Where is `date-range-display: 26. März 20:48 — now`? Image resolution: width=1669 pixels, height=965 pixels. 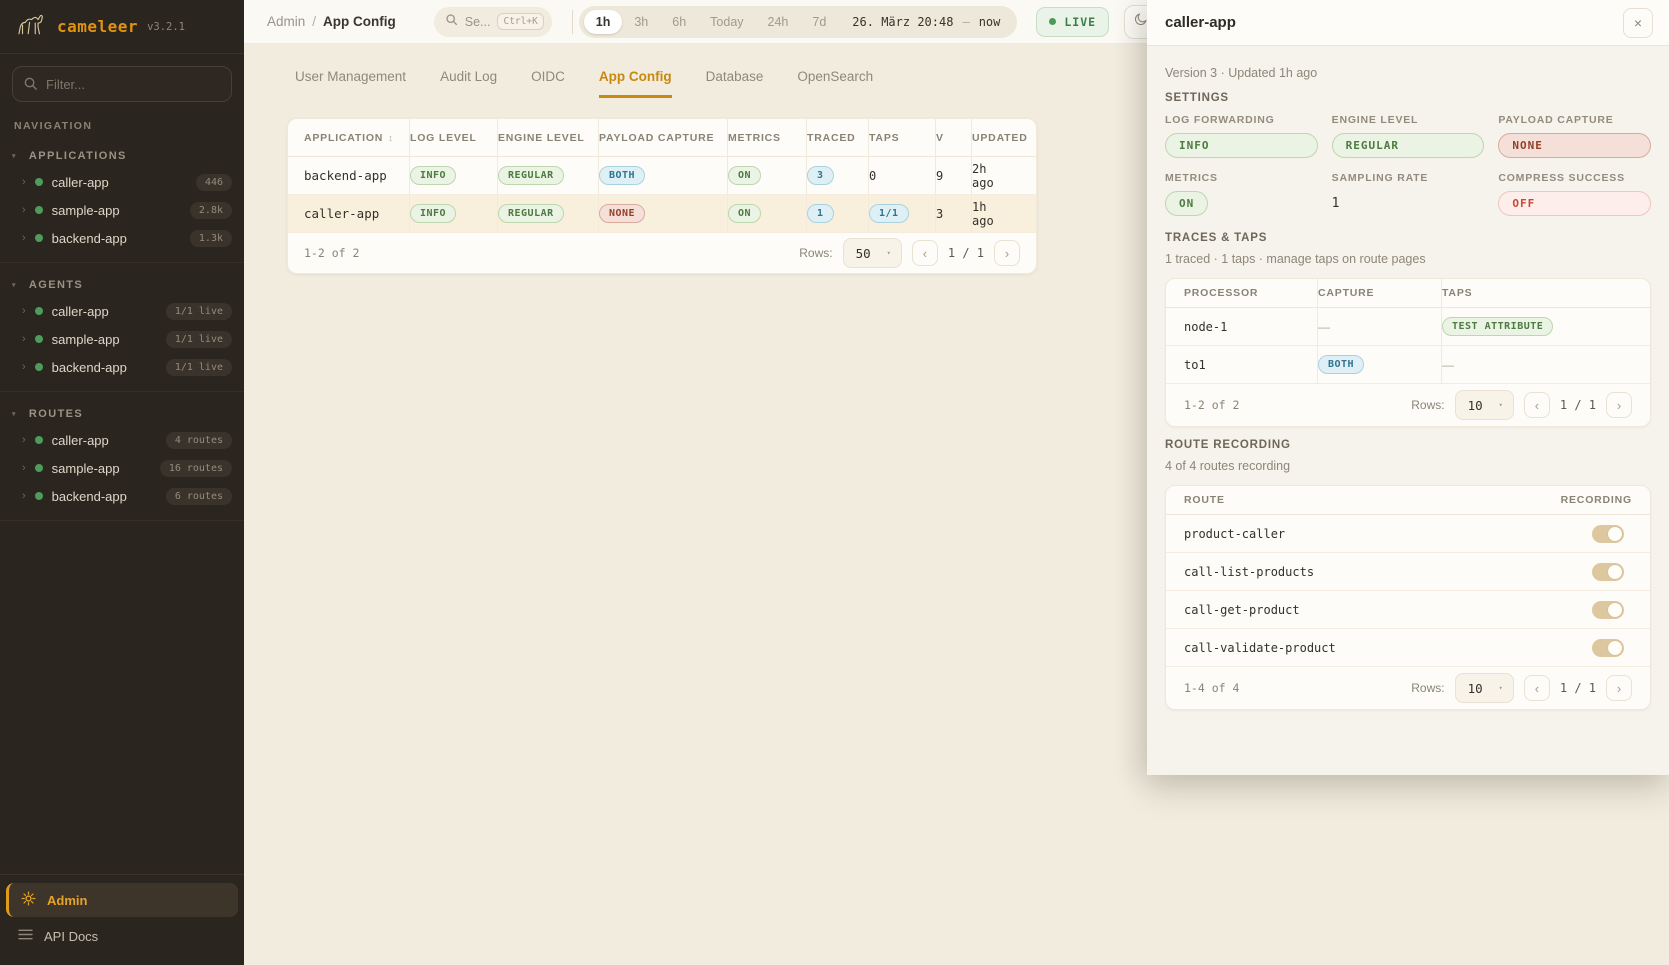
date-range-display: 26. März 20:48 — now is located at coordinates (925, 22).